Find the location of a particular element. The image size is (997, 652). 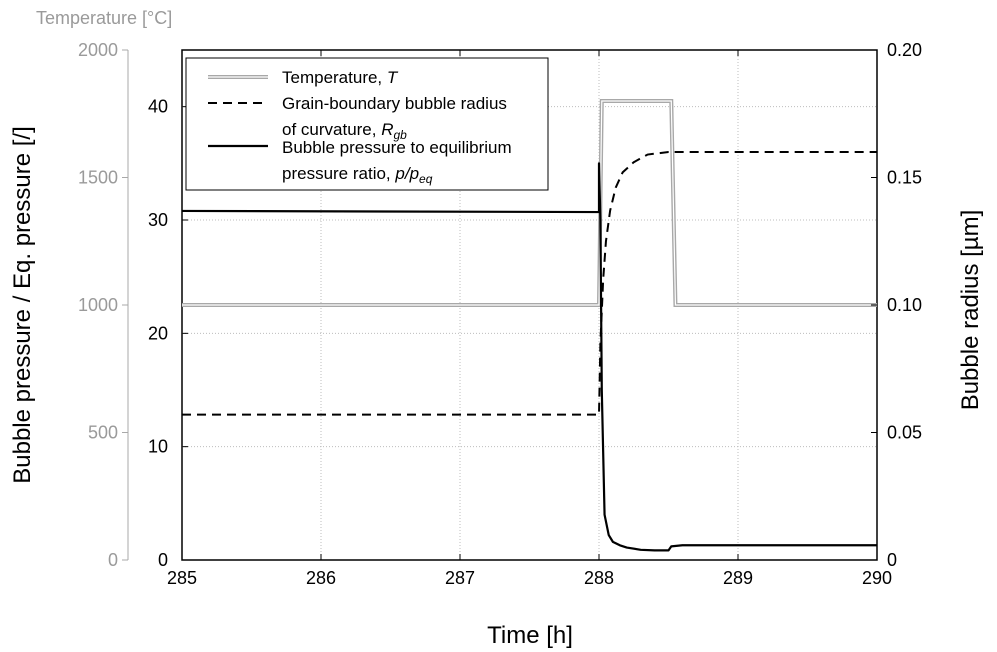

temperature-tick-label: 2000 is located at coordinates (98, 50).